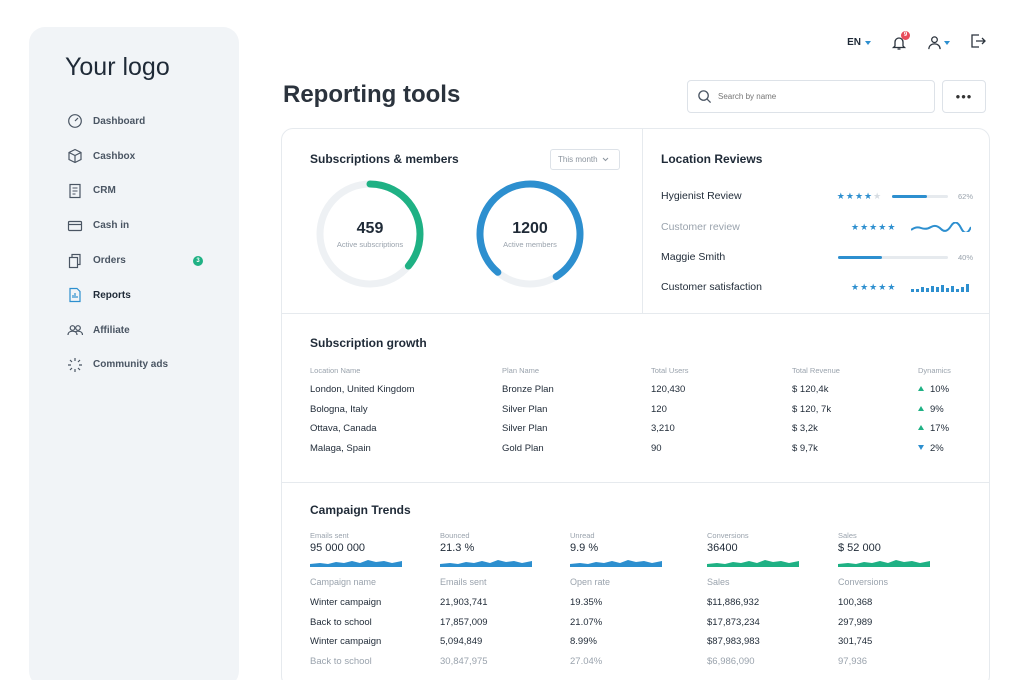  Describe the element at coordinates (198, 260) in the screenshot. I see `orders-count-badge: 3` at that location.